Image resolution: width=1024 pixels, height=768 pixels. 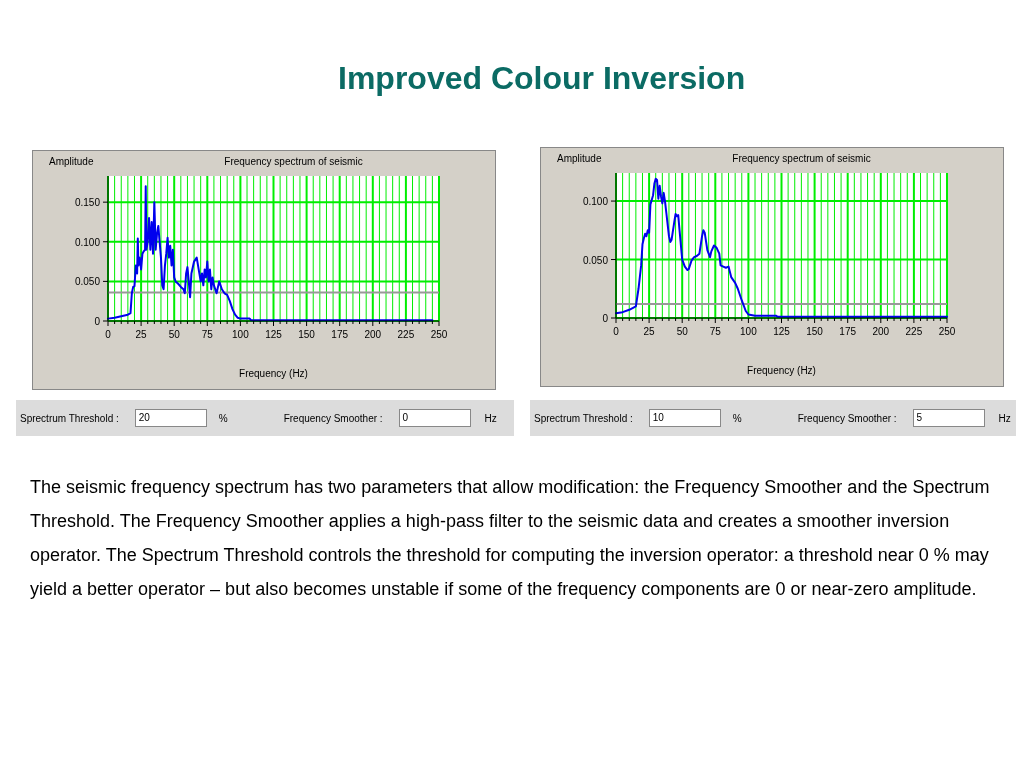 I want to click on text-field: 0, so click(x=434, y=418).